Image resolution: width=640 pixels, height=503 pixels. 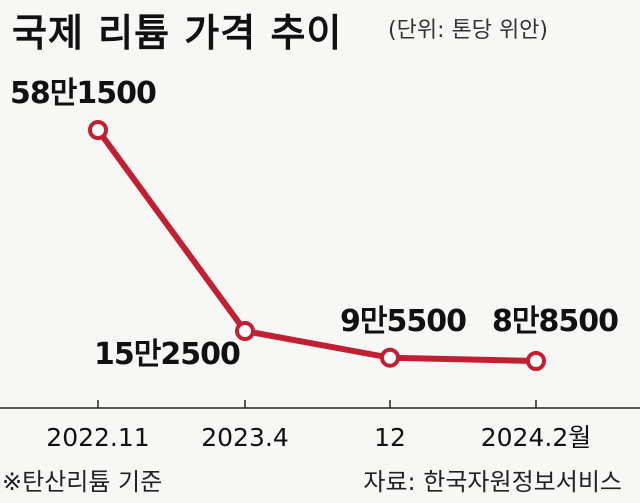 What do you see at coordinates (82, 482) in the screenshot?
I see `footnote: ※탄산리튬 기준` at bounding box center [82, 482].